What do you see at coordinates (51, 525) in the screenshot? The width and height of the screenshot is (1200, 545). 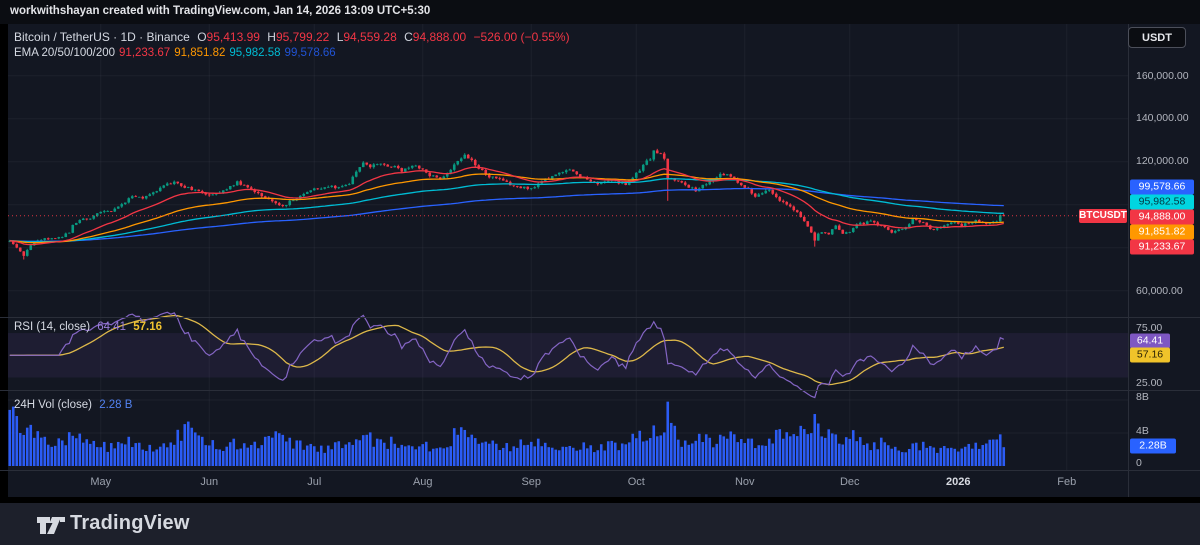 I see `tradingview-logo-icon` at bounding box center [51, 525].